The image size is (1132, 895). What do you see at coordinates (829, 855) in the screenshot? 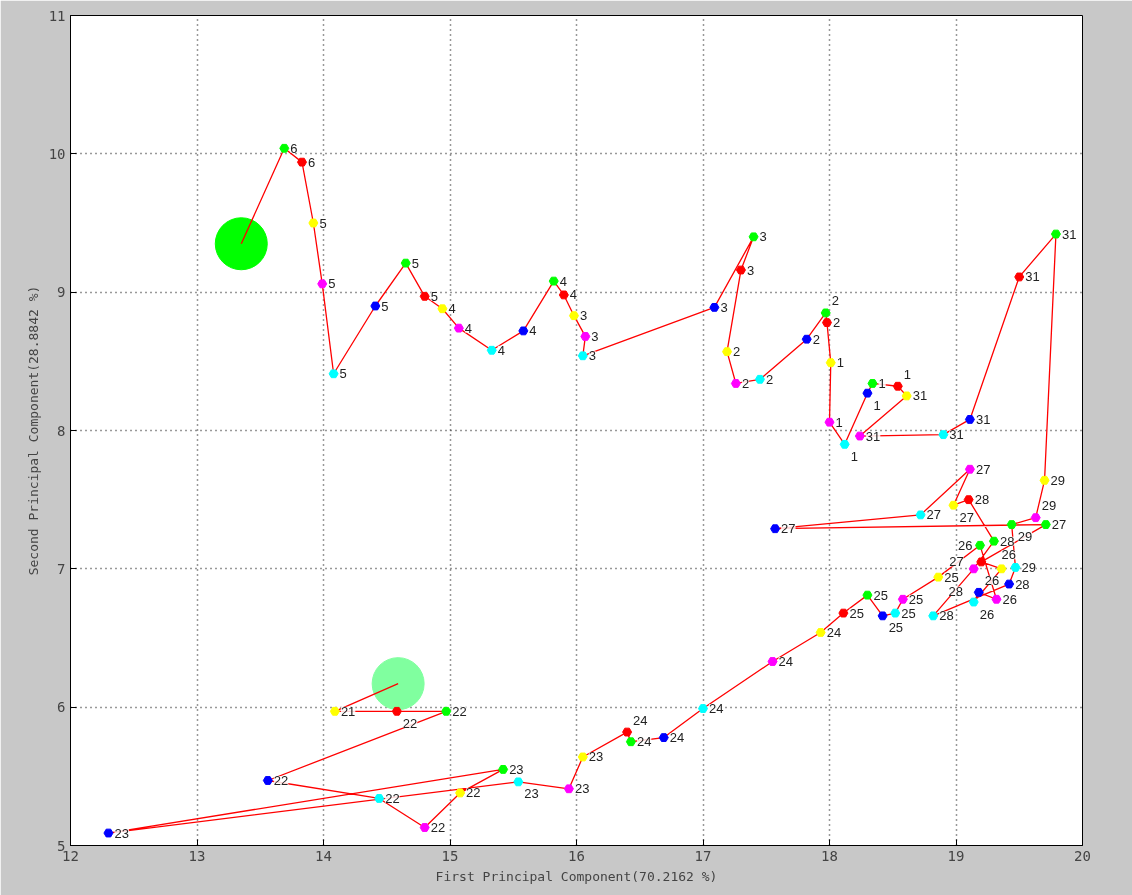
I see `x-tick-label: 18` at bounding box center [829, 855].